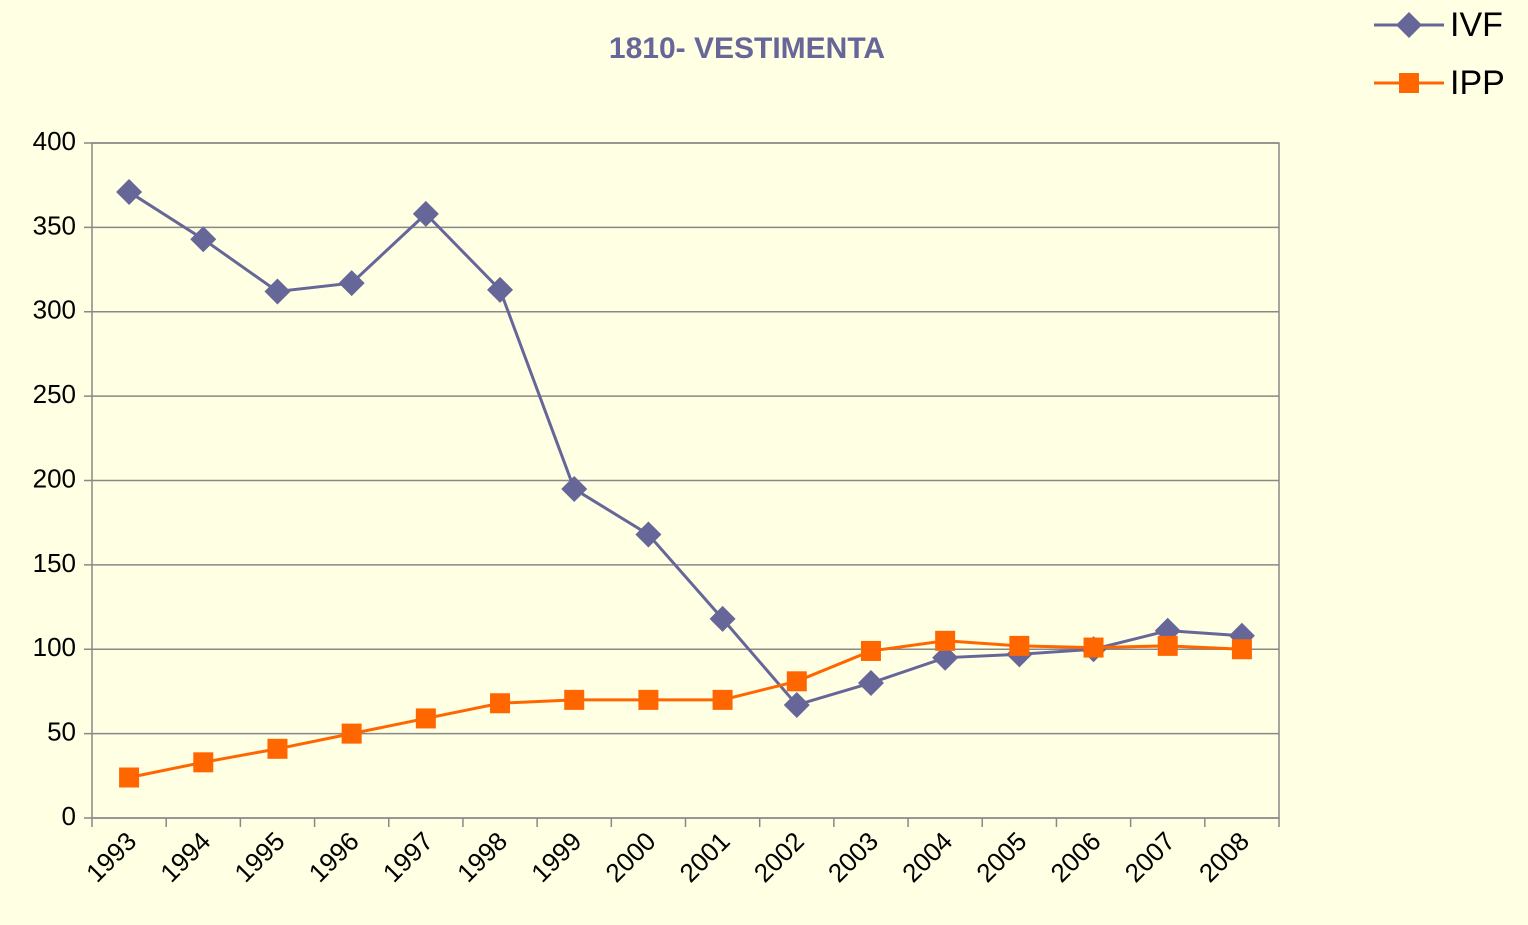 This screenshot has width=1528, height=925. What do you see at coordinates (54, 310) in the screenshot?
I see `y-tick-label: 300` at bounding box center [54, 310].